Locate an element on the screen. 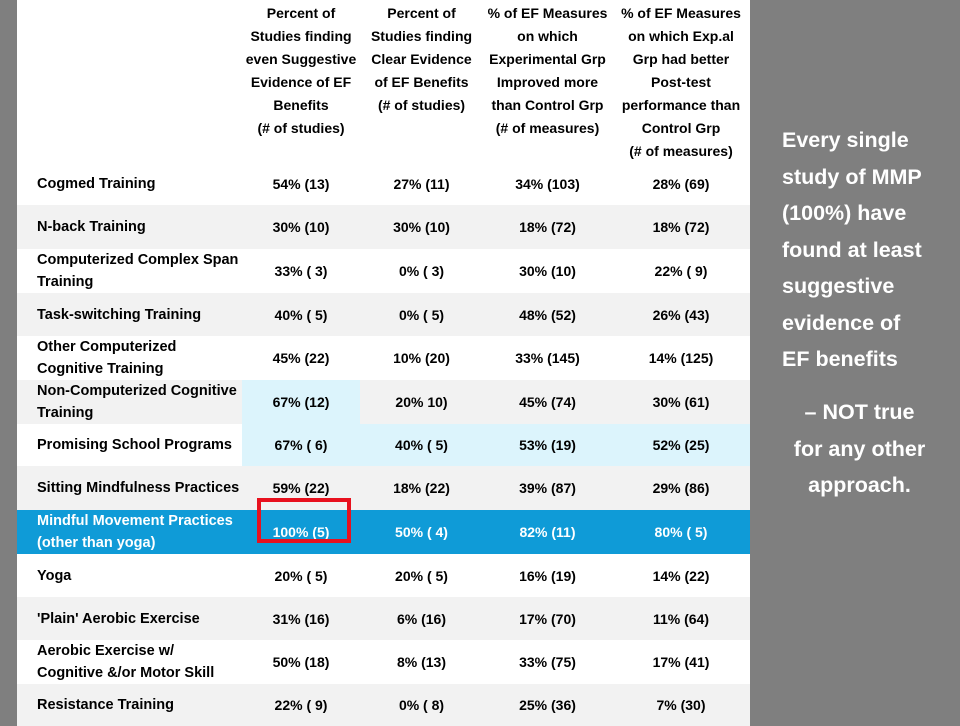 The width and height of the screenshot is (960, 726). row-name: Task-switching Training is located at coordinates (129, 314).